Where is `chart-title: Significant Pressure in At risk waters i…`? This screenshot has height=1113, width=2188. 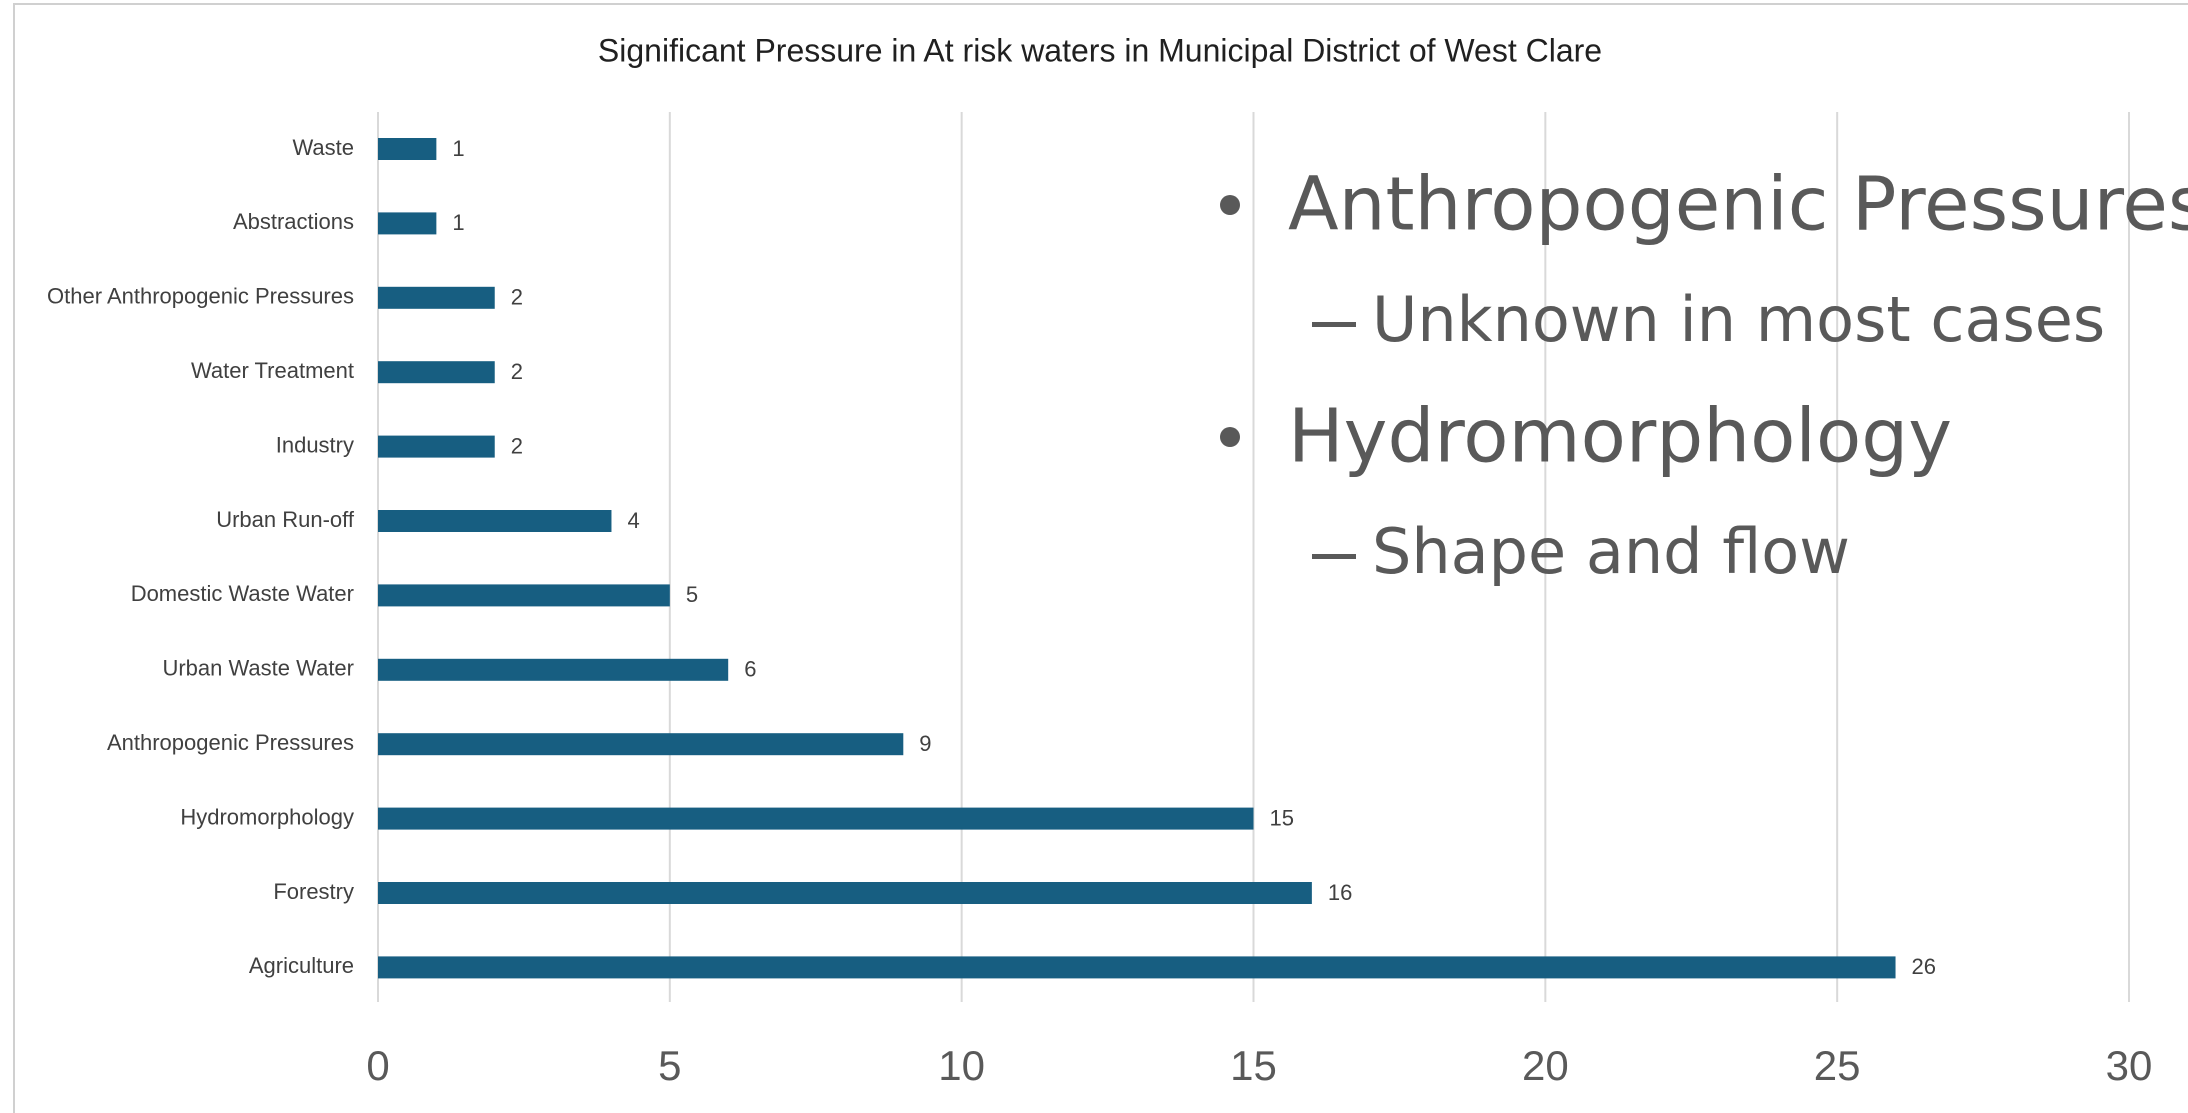 chart-title: Significant Pressure in At risk waters i… is located at coordinates (1100, 50).